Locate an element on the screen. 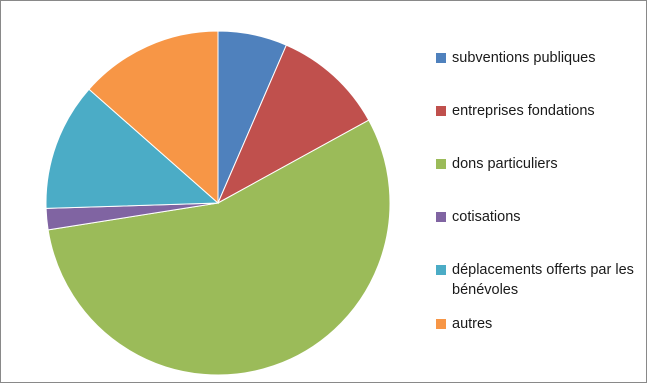  legend-item-entreprises: entreprises fondations is located at coordinates (538, 111).